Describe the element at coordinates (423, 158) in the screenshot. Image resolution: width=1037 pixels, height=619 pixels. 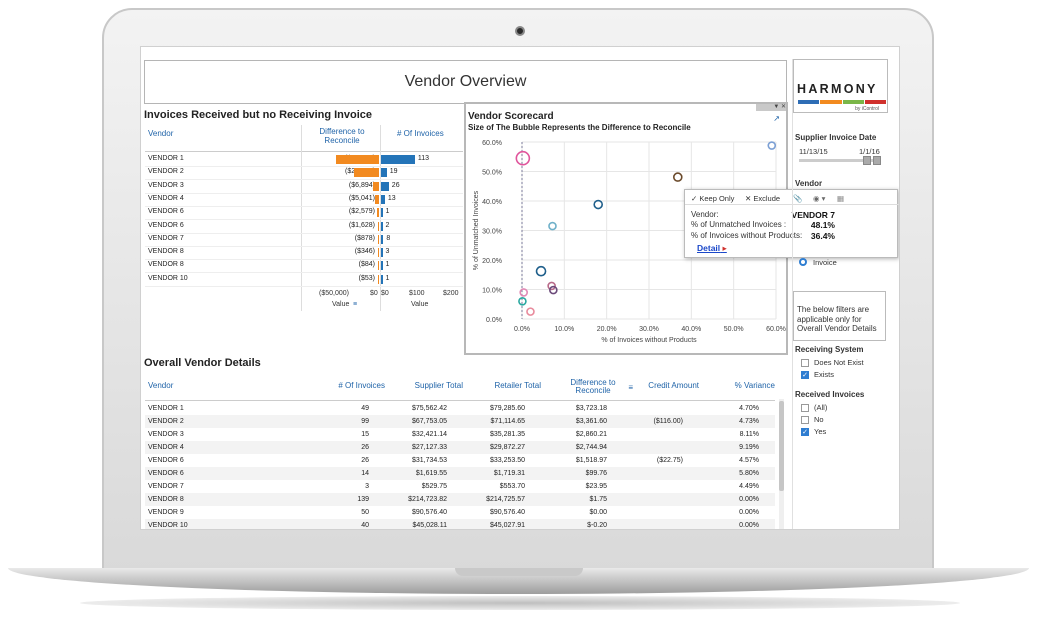
I see `invoice-count-value: 113` at that location.